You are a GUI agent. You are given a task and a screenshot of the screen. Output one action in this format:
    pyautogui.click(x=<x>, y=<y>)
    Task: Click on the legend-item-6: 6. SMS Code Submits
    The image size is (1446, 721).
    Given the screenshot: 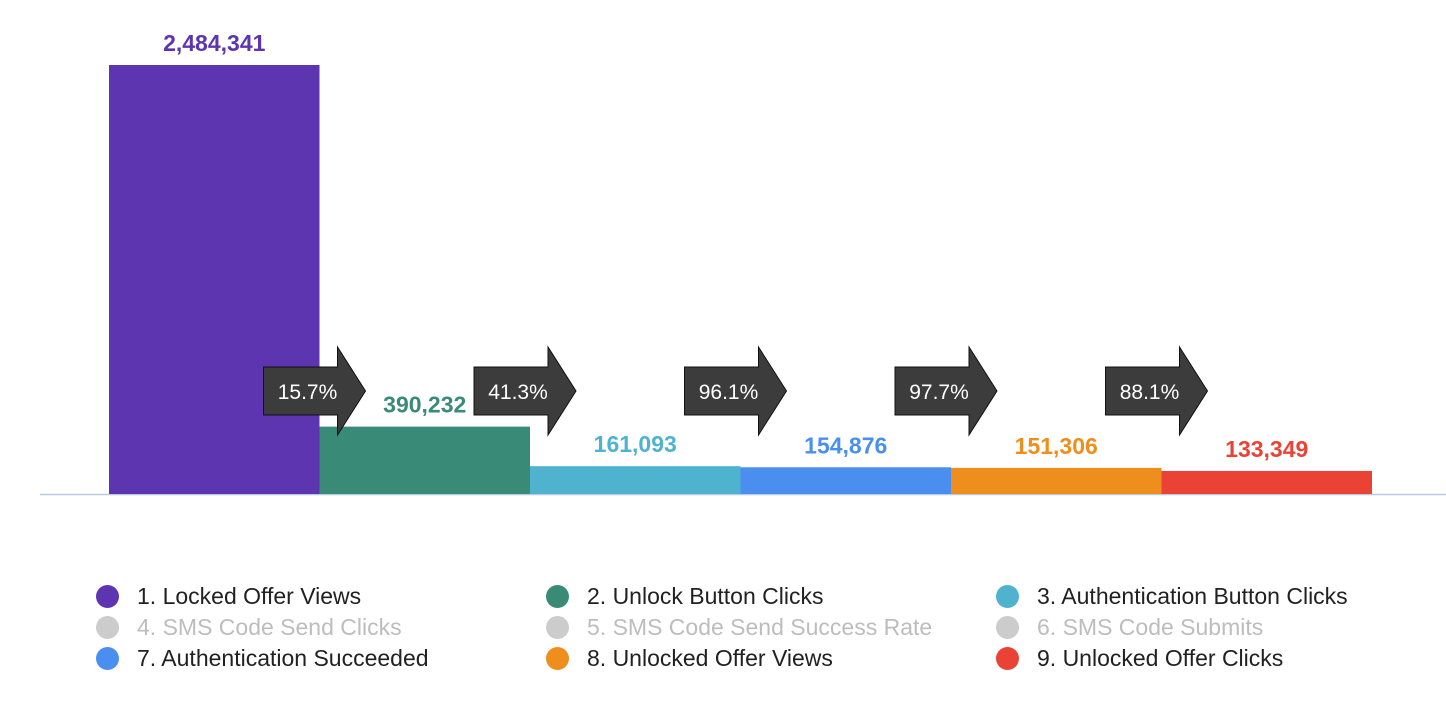 What is the action you would take?
    pyautogui.click(x=1206, y=627)
    